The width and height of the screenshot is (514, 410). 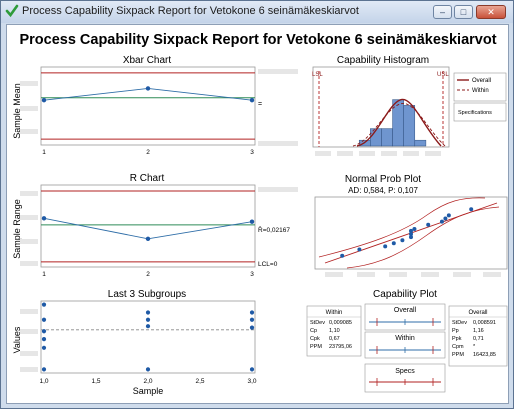 What do you see at coordinates (334, 339) in the screenshot?
I see `within-row-value: 0,67` at bounding box center [334, 339].